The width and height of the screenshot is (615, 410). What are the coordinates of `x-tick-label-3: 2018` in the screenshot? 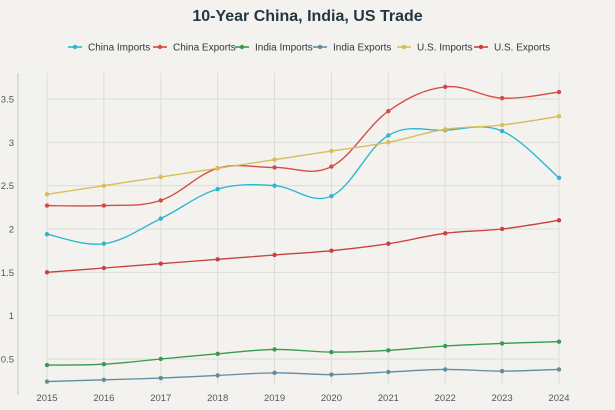 It's located at (217, 398).